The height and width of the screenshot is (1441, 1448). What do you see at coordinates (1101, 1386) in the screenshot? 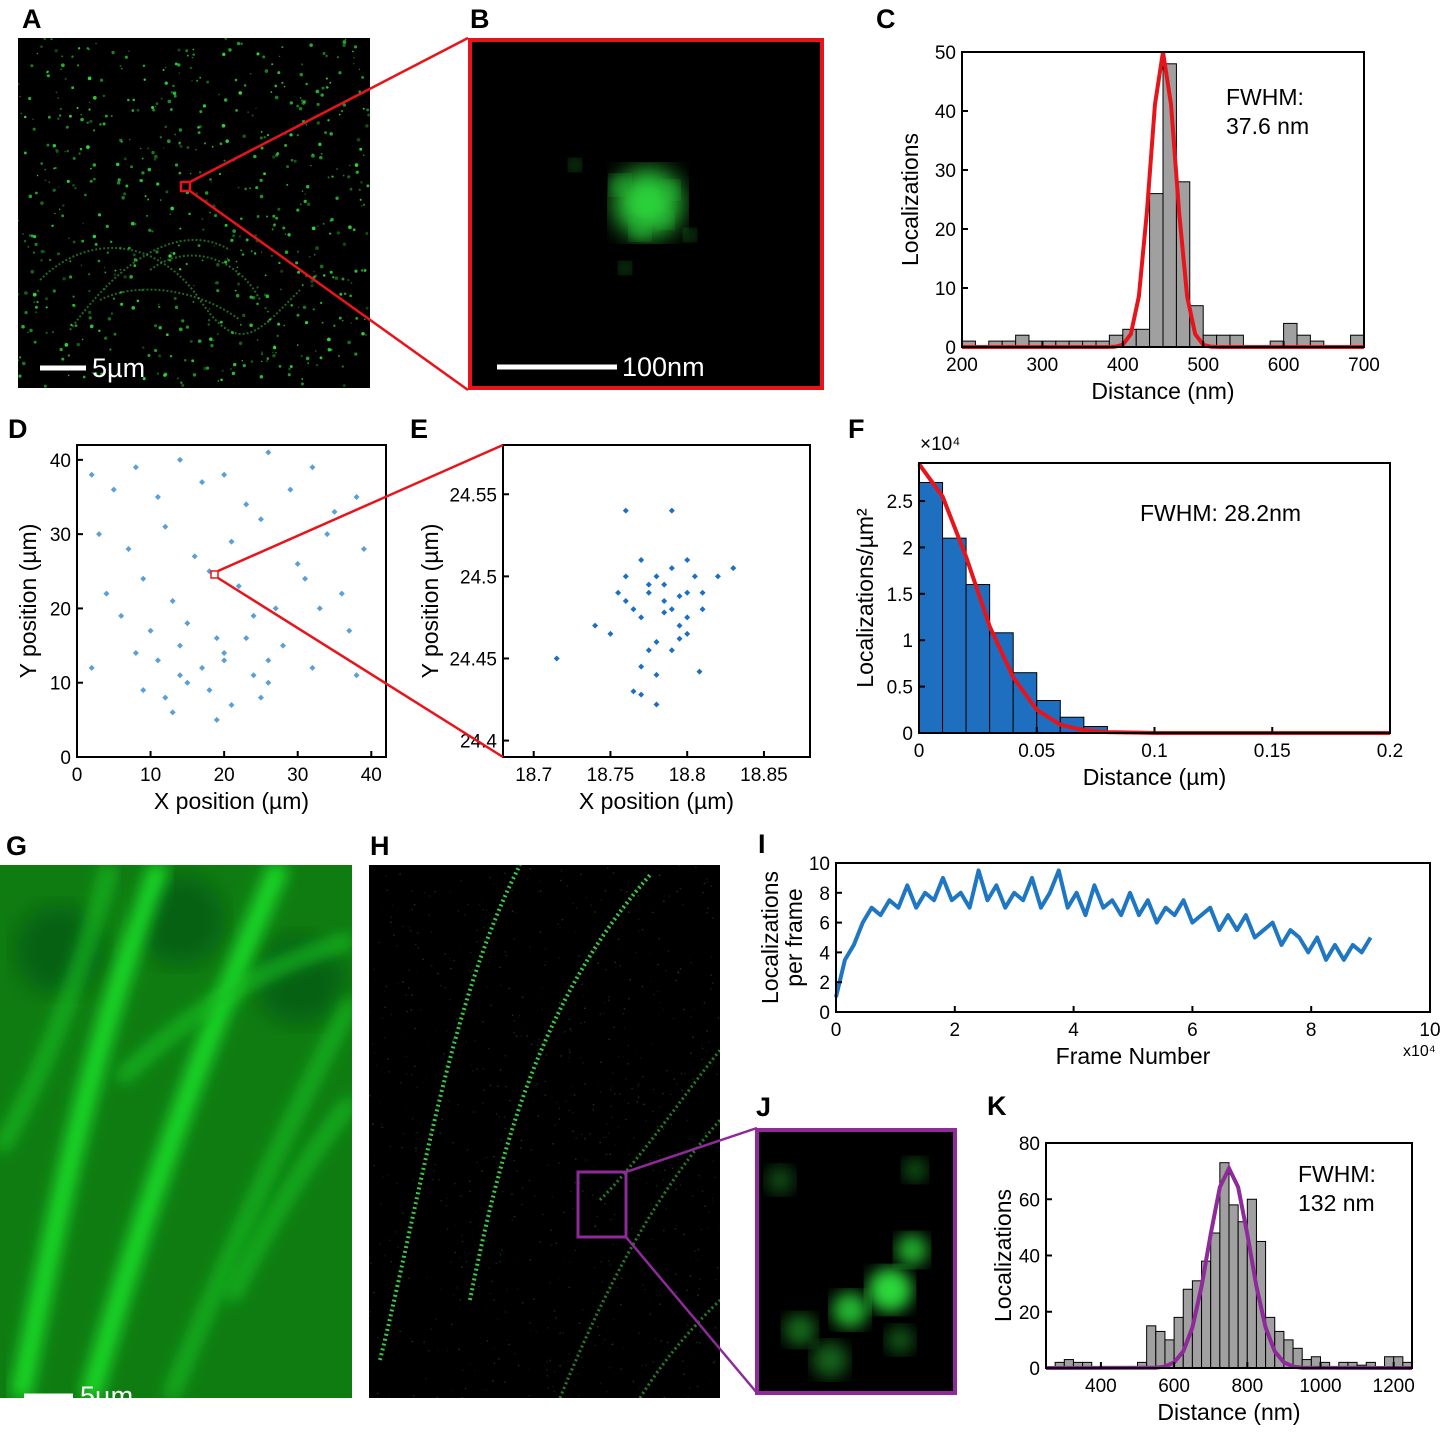
I see `x-tick-label: 400` at bounding box center [1101, 1386].